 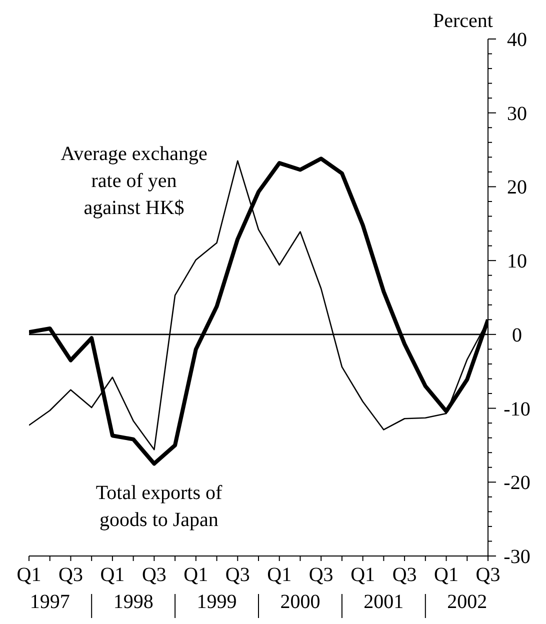 What do you see at coordinates (517, 113) in the screenshot?
I see `y-tick-label: 30` at bounding box center [517, 113].